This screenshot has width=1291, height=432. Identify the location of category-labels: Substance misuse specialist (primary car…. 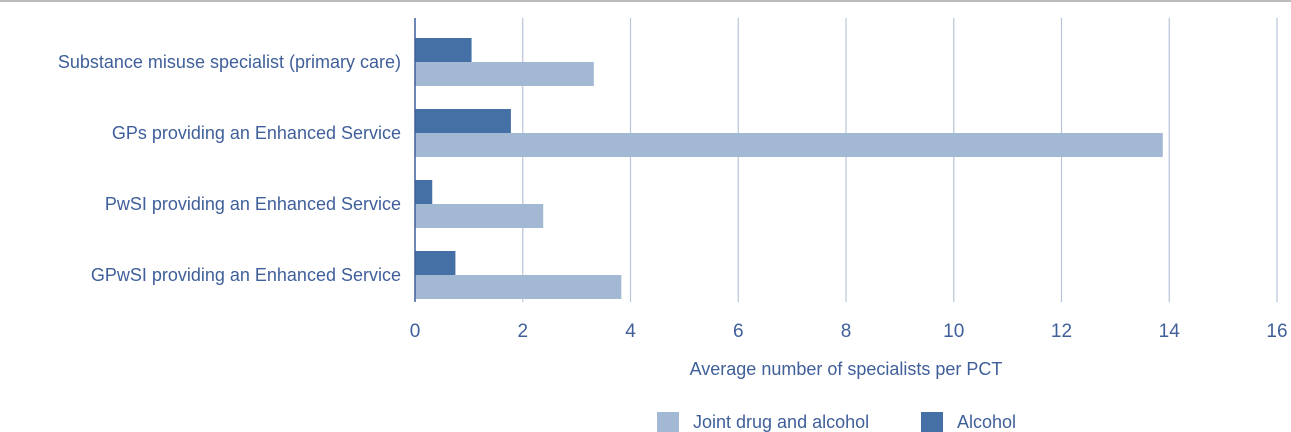
(229, 168).